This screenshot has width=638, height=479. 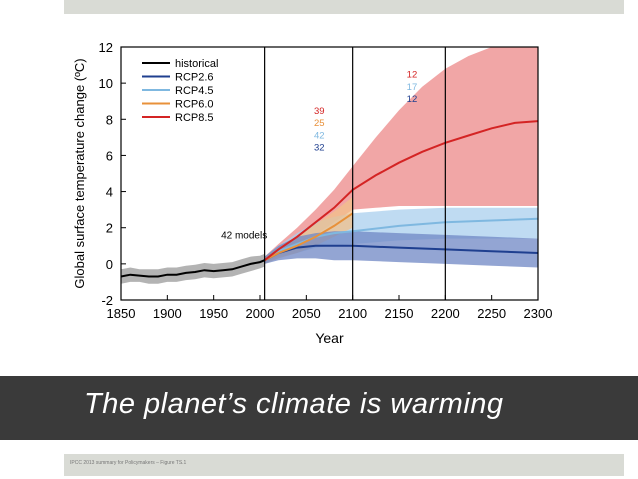 I want to click on line-historical, so click(x=193, y=268).